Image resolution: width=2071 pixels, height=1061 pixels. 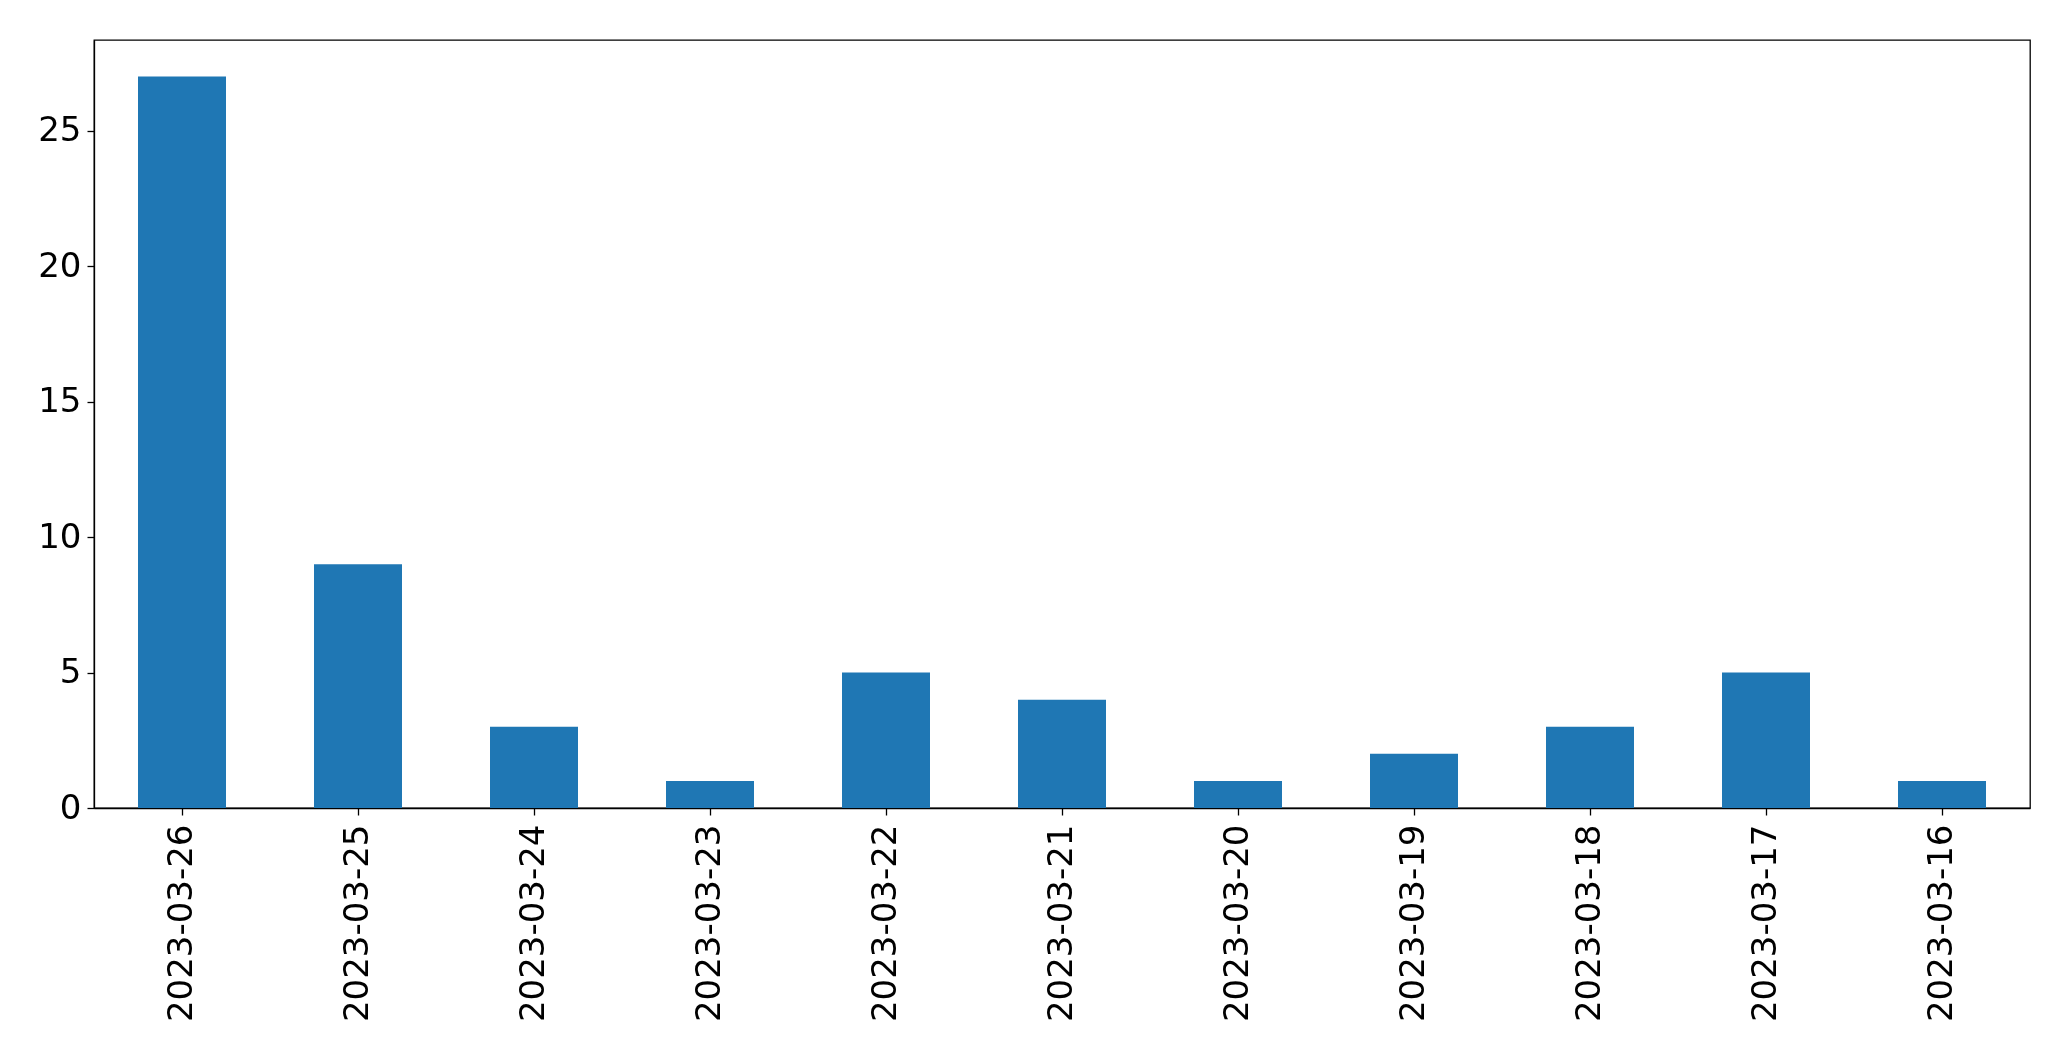 I want to click on x-tick-label: 2023-03-17, so click(x=1764, y=923).